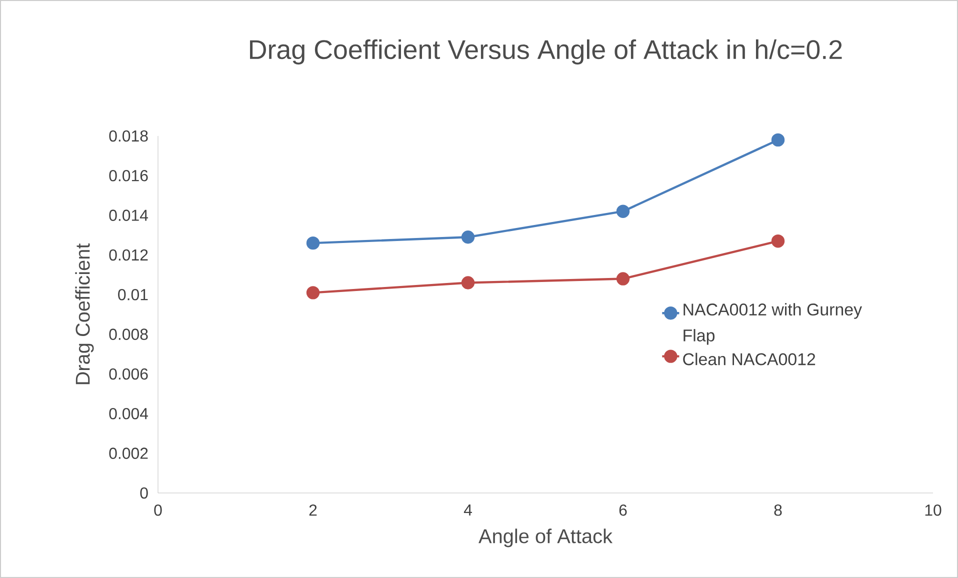  I want to click on legend-label: NACA0012 with Gurney Flap, so click(773, 324).